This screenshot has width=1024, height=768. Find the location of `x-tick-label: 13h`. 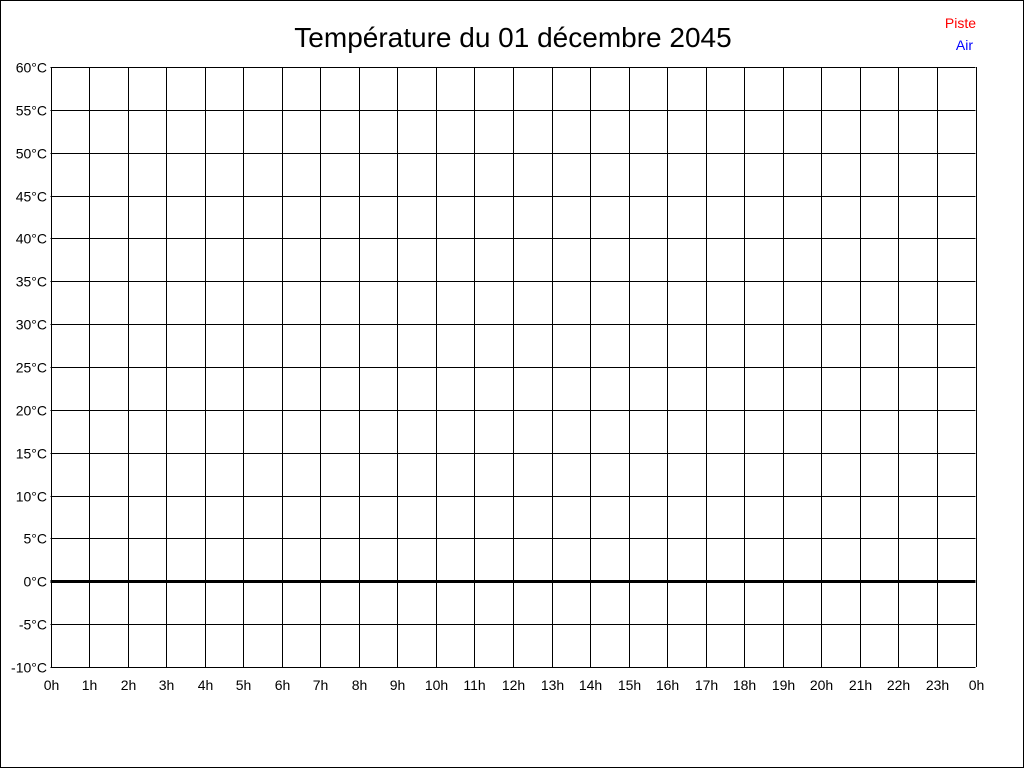

x-tick-label: 13h is located at coordinates (552, 685).